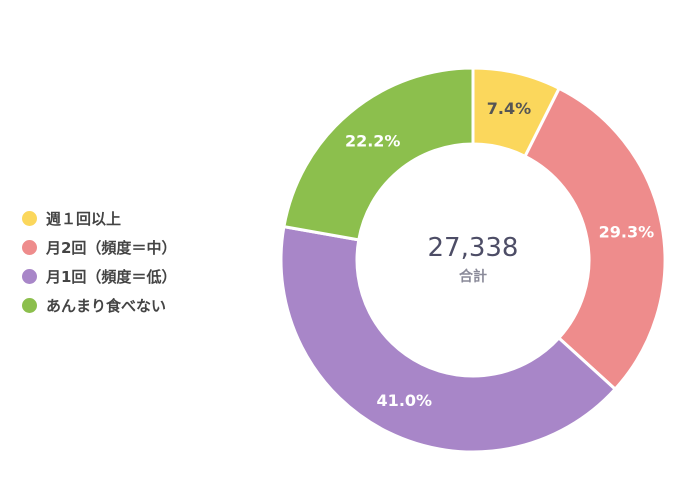 The width and height of the screenshot is (699, 486). I want to click on legend-item-monthly: 月1回（頻度＝低）, so click(99, 276).